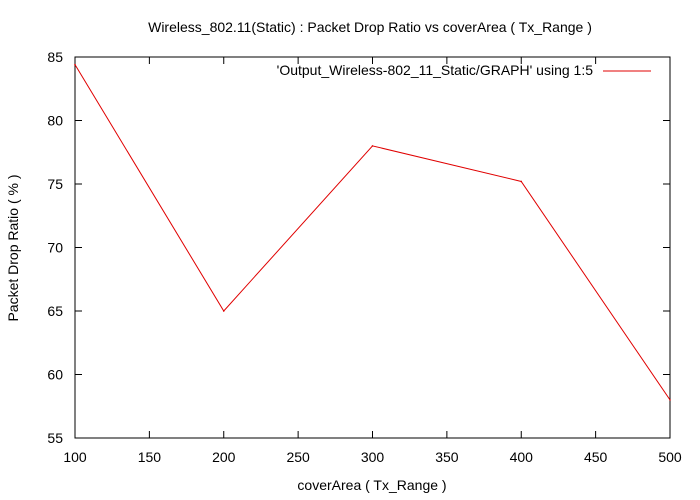 The width and height of the screenshot is (700, 500). Describe the element at coordinates (55, 121) in the screenshot. I see `y-tick-label: 80` at that location.